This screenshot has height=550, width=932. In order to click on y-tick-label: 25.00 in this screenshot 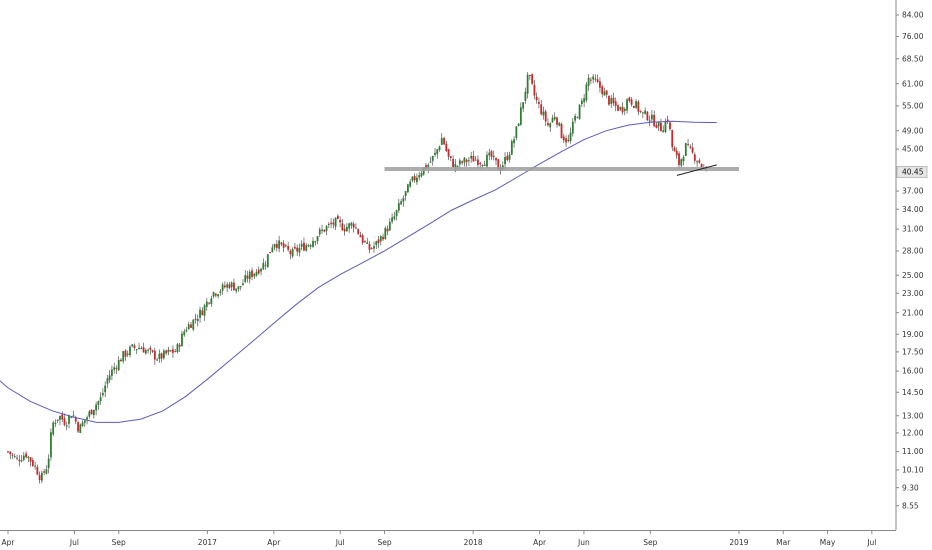, I will do `click(913, 275)`.